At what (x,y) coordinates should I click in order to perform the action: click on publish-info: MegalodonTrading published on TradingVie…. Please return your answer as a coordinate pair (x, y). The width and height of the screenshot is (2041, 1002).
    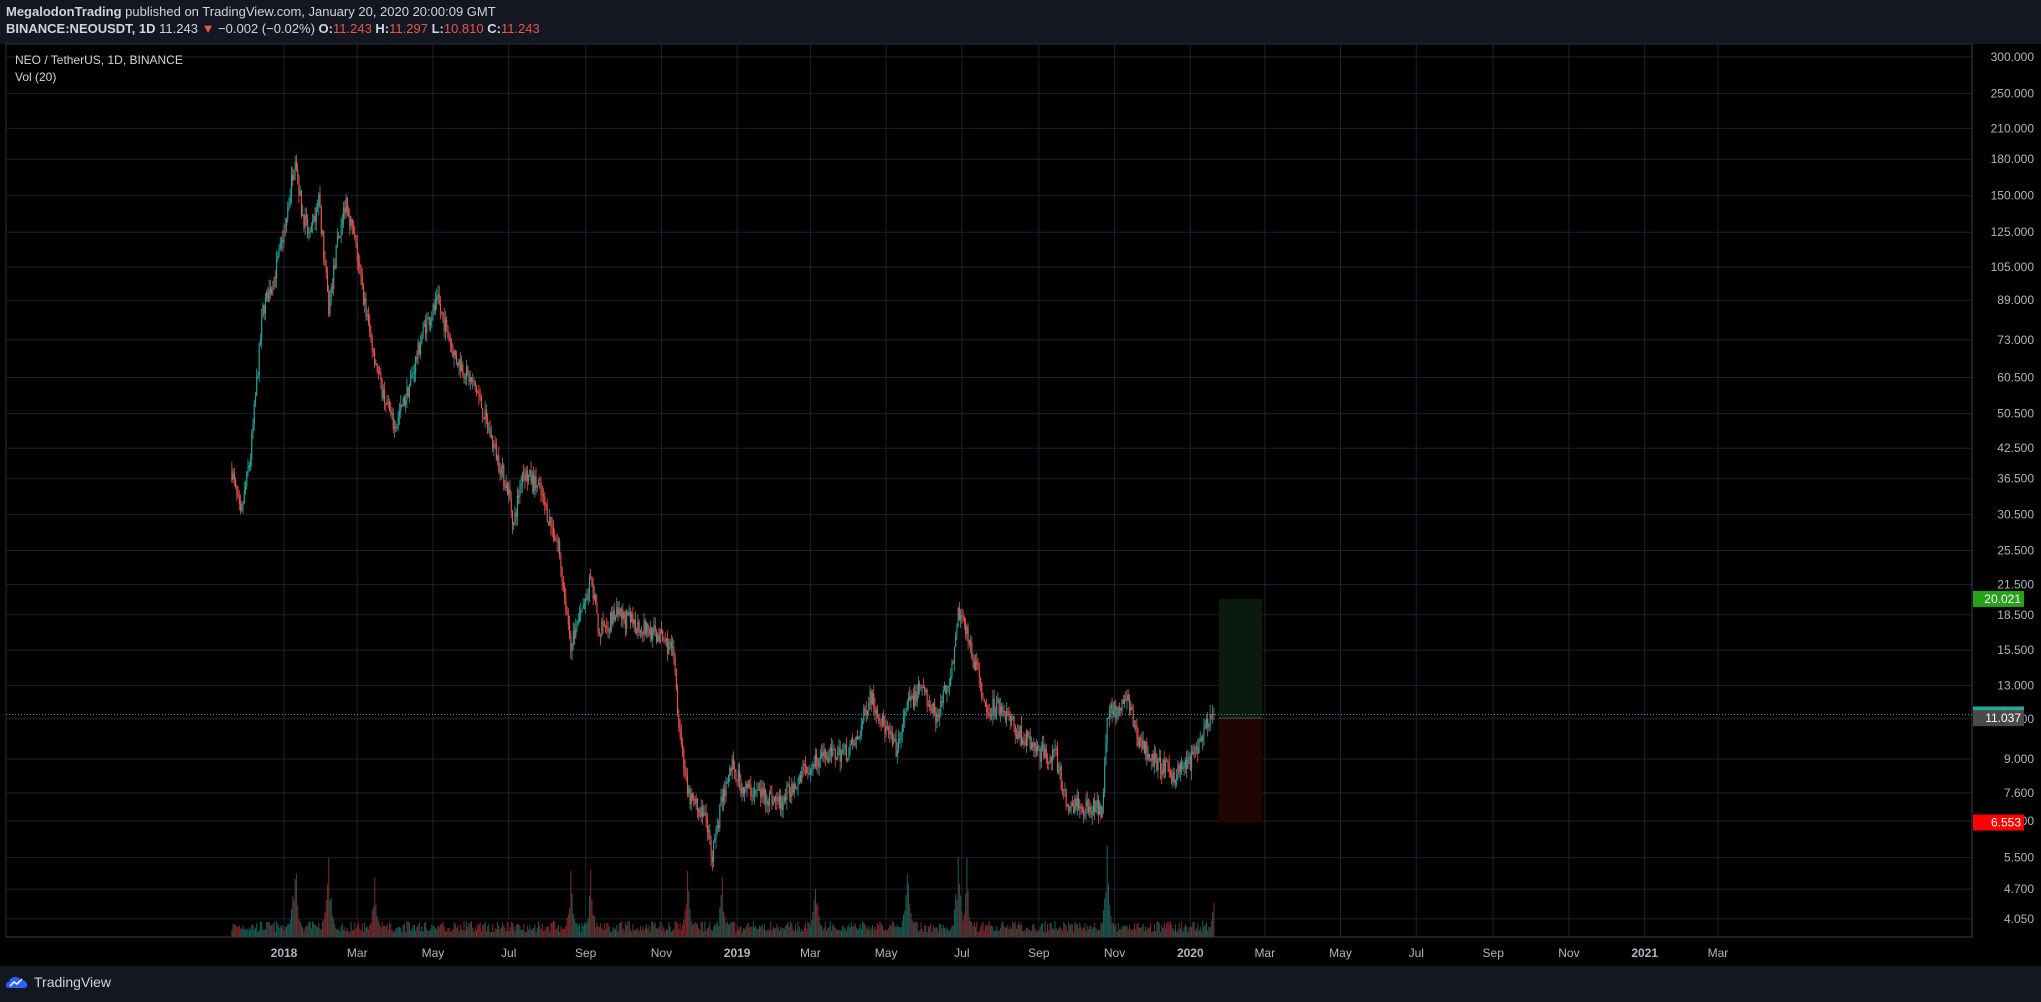
    Looking at the image, I should click on (251, 11).